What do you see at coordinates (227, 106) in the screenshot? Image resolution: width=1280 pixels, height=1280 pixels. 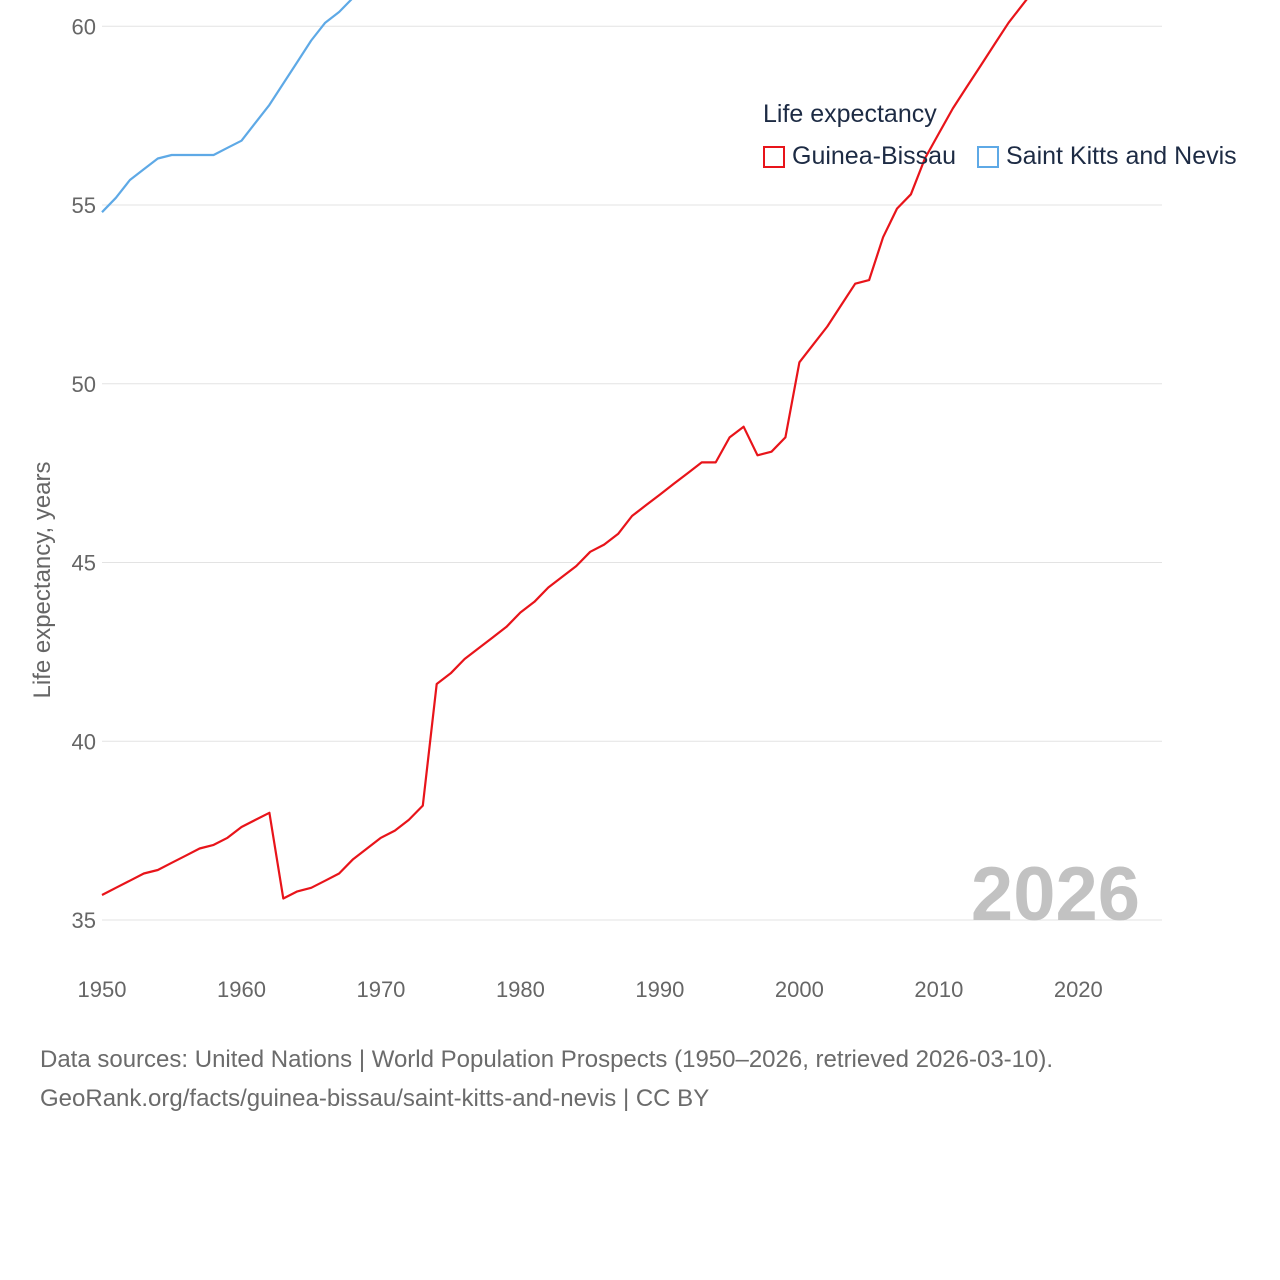 I see `series-line-saint-kitts-and-nevis` at bounding box center [227, 106].